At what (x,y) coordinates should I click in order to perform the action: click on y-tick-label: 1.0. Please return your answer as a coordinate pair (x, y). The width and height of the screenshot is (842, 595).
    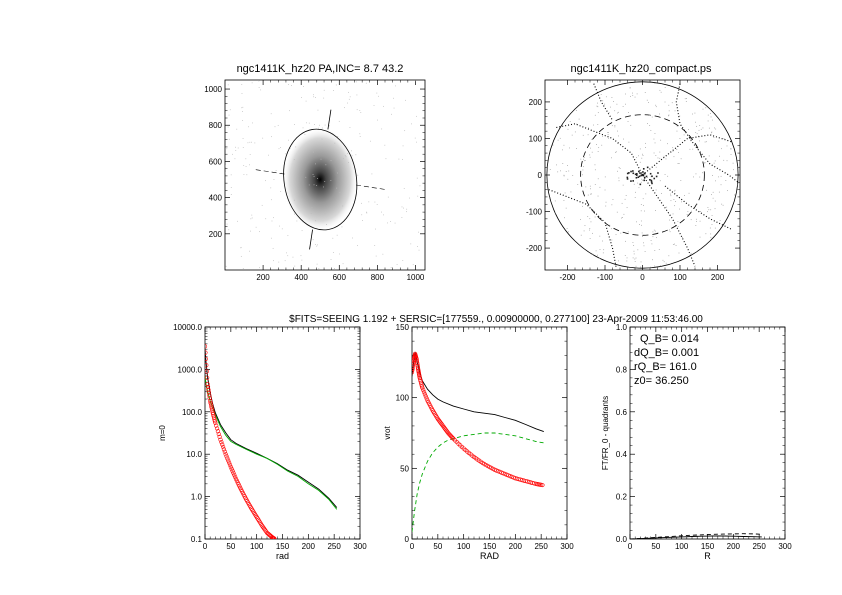
    Looking at the image, I should click on (622, 327).